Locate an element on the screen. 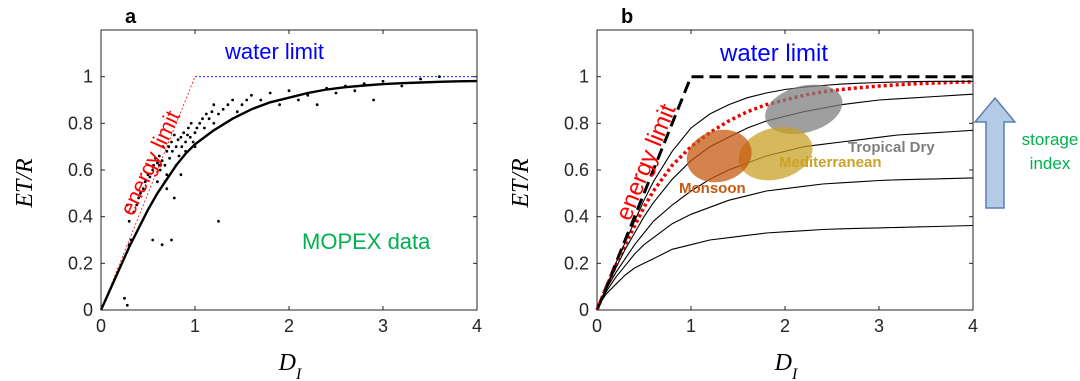  panel-a-xtick-label: 4 is located at coordinates (477, 326).